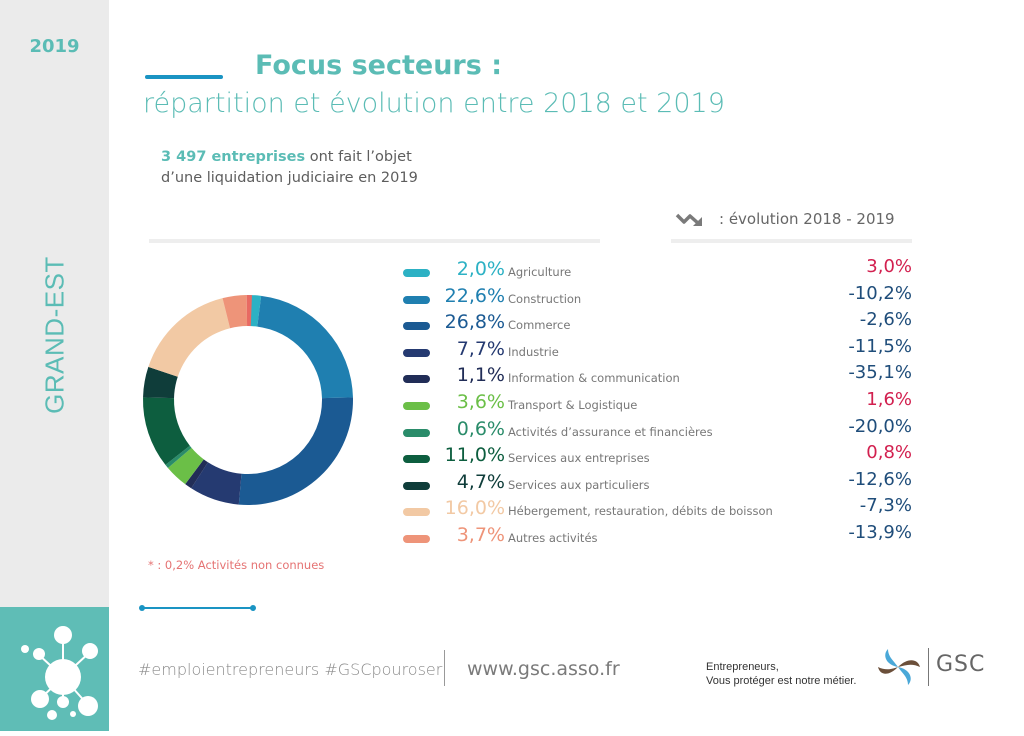  Describe the element at coordinates (533, 351) in the screenshot. I see `legend-label: Industrie` at that location.